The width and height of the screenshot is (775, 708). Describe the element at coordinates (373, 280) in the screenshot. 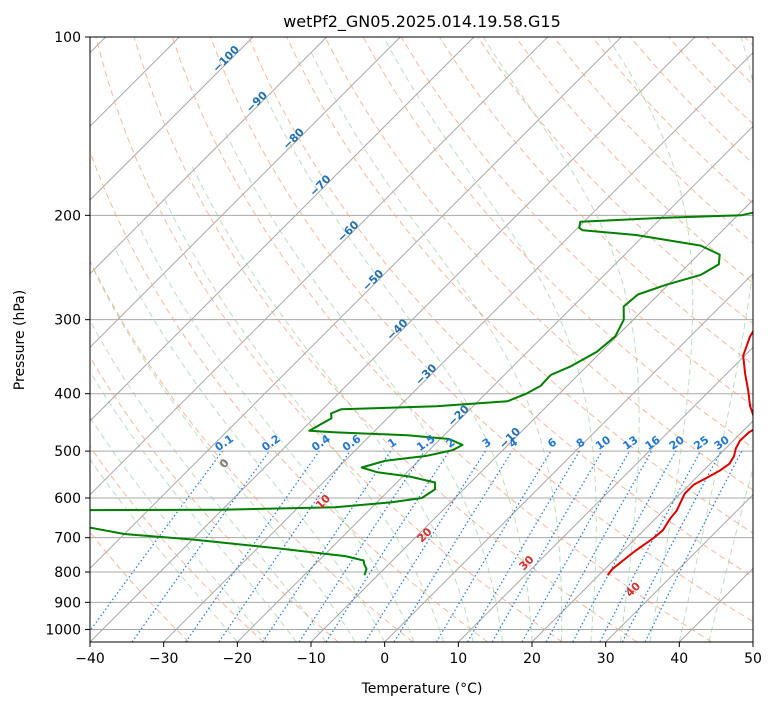

I see `dry-adiabat-label: −50` at that location.